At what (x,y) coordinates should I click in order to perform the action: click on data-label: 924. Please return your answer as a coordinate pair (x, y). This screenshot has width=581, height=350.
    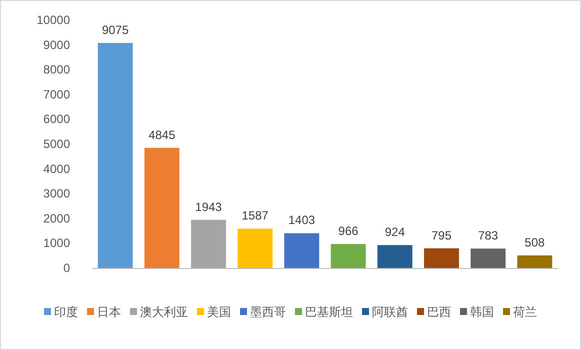
    Looking at the image, I should click on (395, 232).